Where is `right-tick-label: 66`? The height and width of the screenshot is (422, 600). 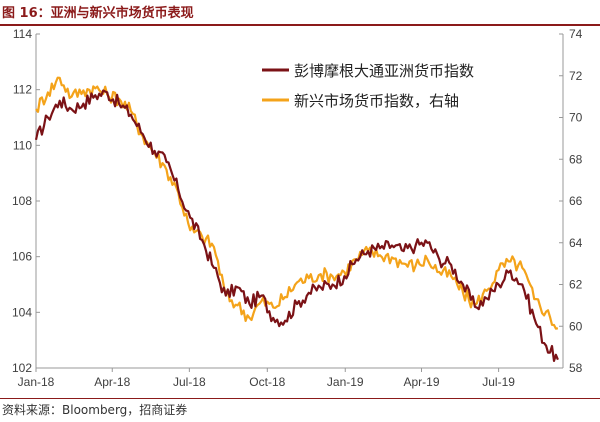
right-tick-label: 66 is located at coordinates (576, 201).